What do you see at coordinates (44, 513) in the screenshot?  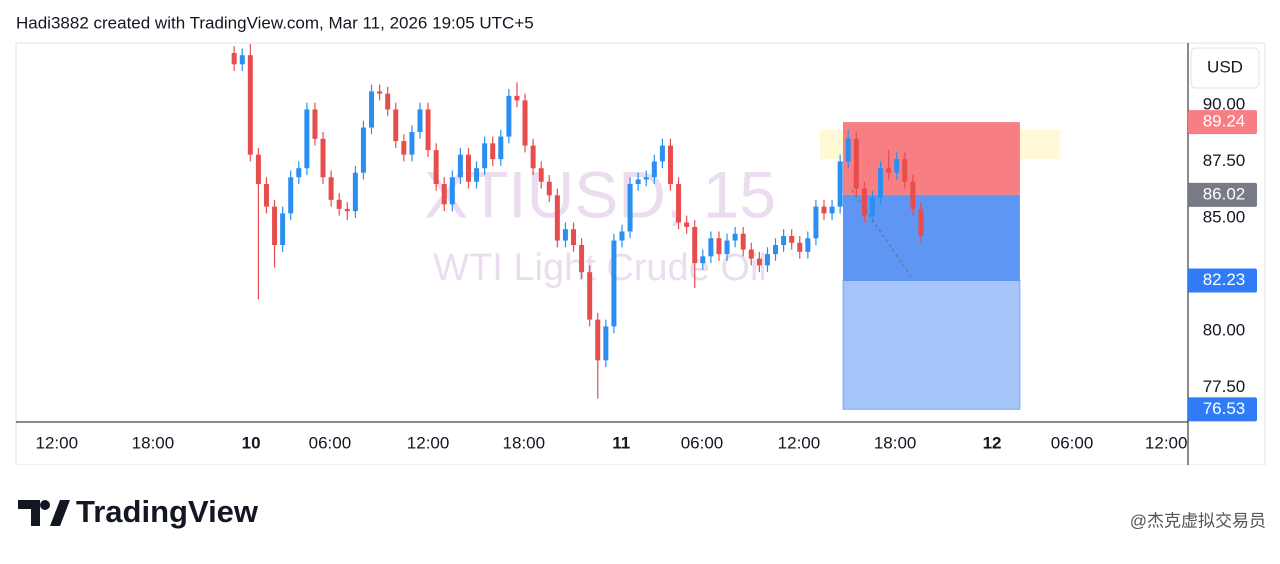 I see `brand-logo` at bounding box center [44, 513].